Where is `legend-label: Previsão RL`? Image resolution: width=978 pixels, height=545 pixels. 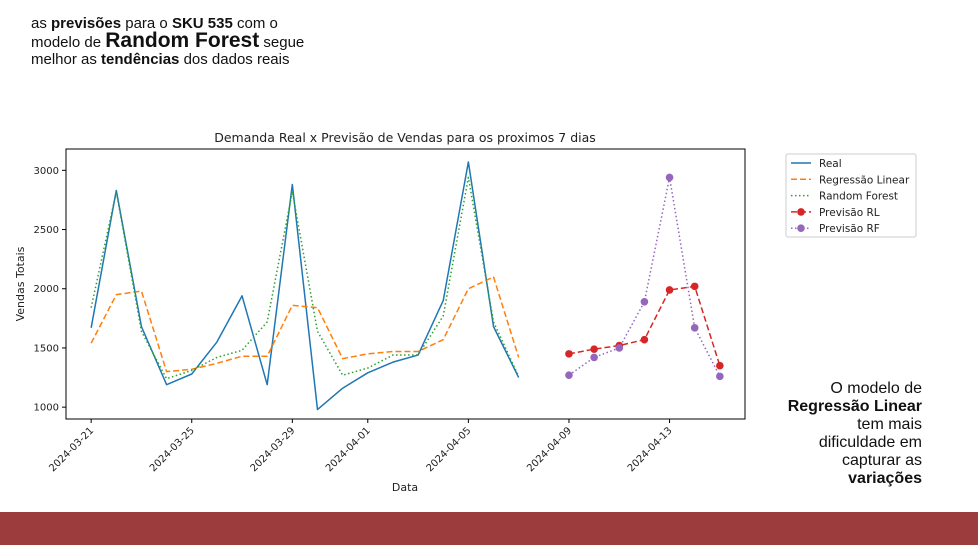 legend-label: Previsão RL is located at coordinates (849, 213).